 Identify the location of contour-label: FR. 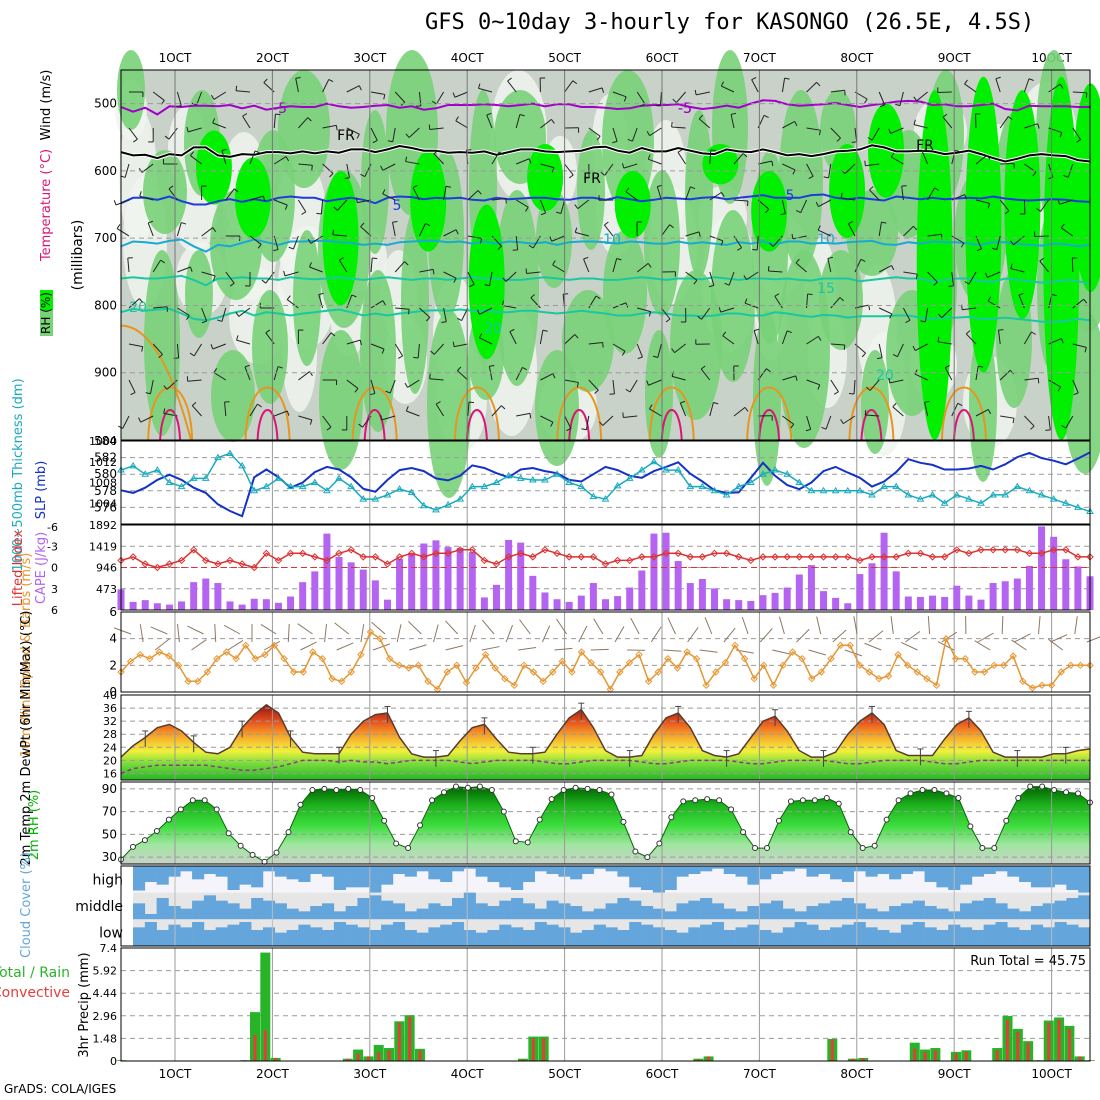
(925, 146).